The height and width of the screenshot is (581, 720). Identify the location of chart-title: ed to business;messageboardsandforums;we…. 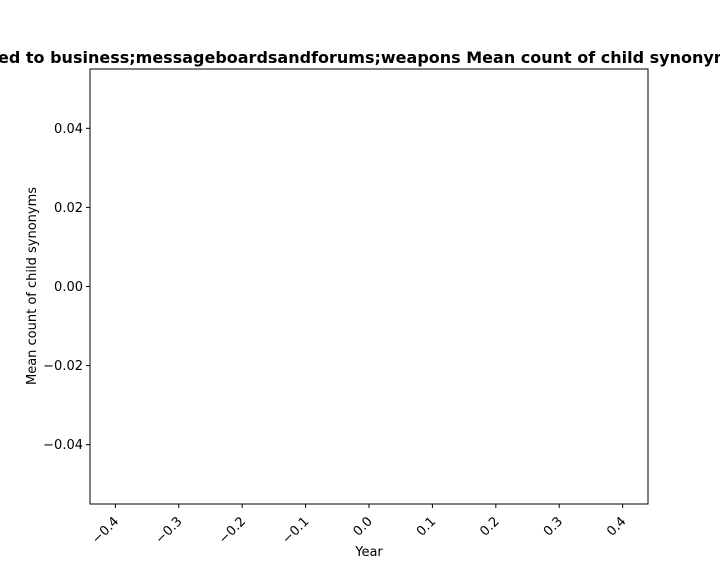
(360, 57).